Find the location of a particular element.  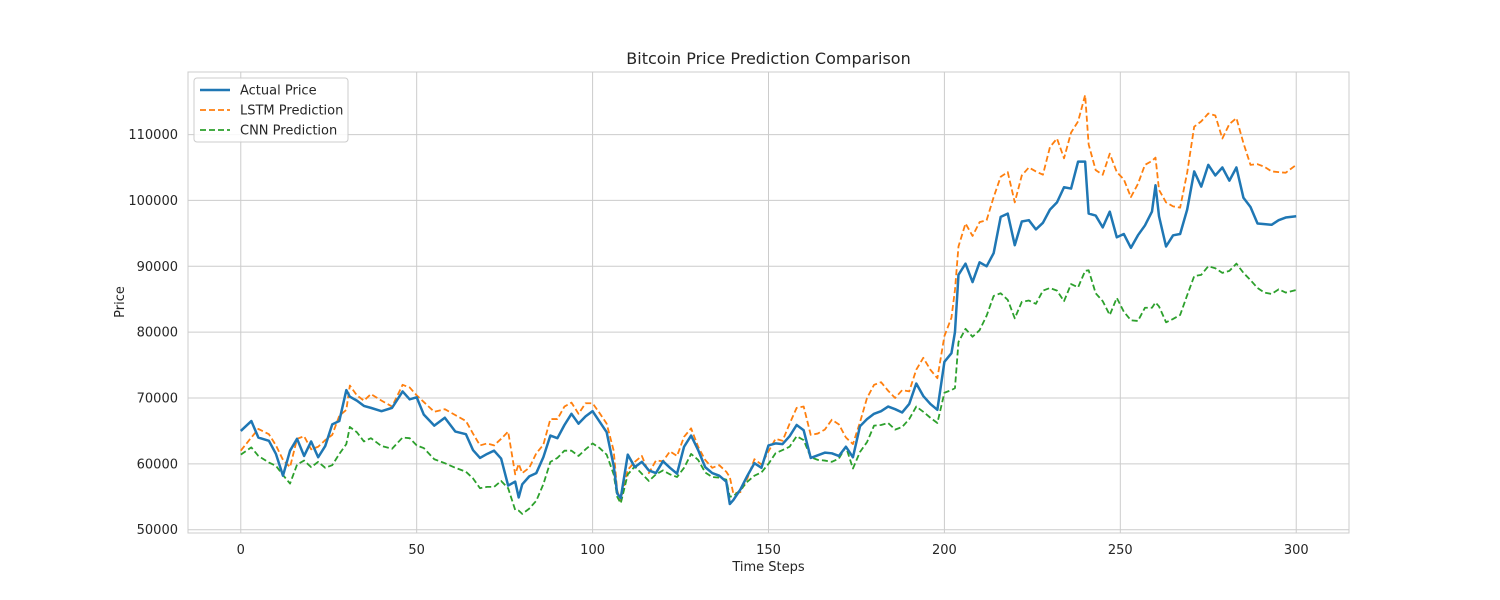

x-tick-label: 150 is located at coordinates (768, 550).